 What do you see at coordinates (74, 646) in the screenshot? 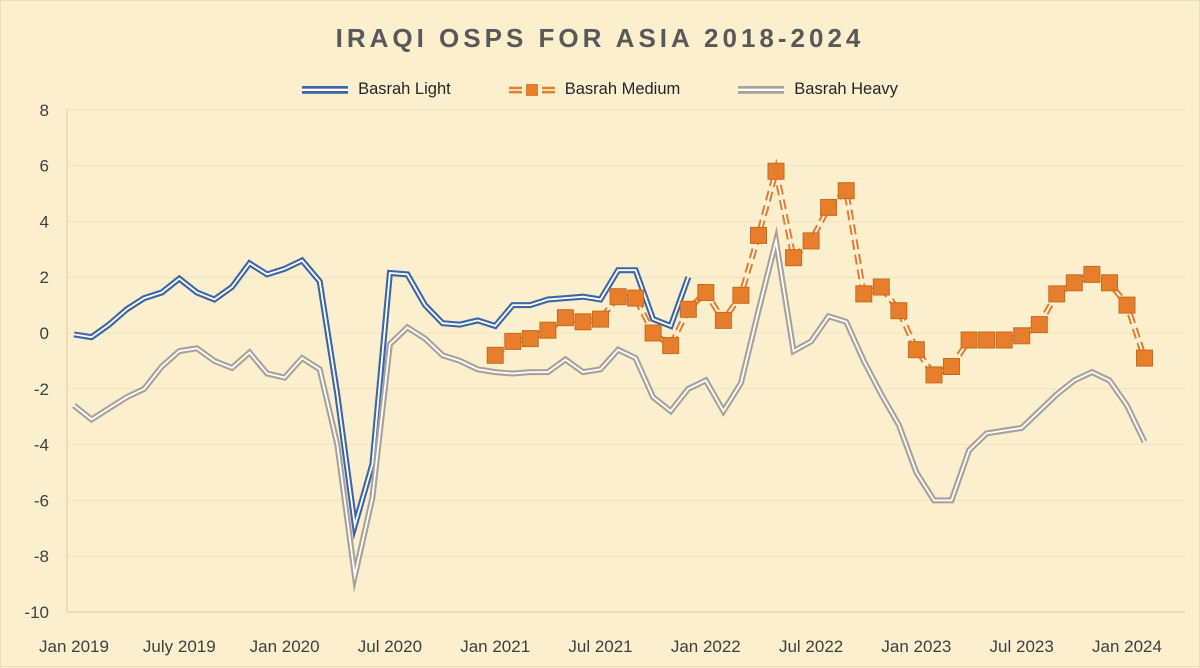
I see `x-tick-label: Jan 2019` at bounding box center [74, 646].